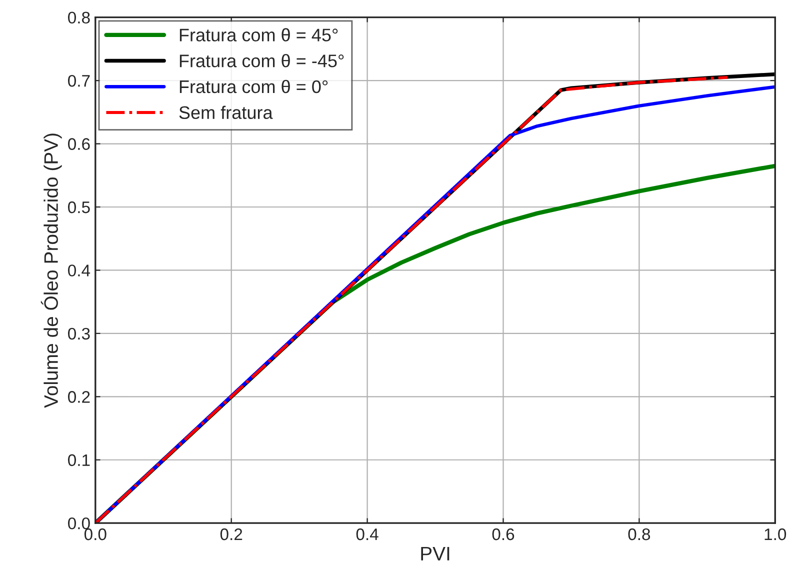 The image size is (795, 578). Describe the element at coordinates (79, 80) in the screenshot. I see `y-tick-label: 0.7` at that location.